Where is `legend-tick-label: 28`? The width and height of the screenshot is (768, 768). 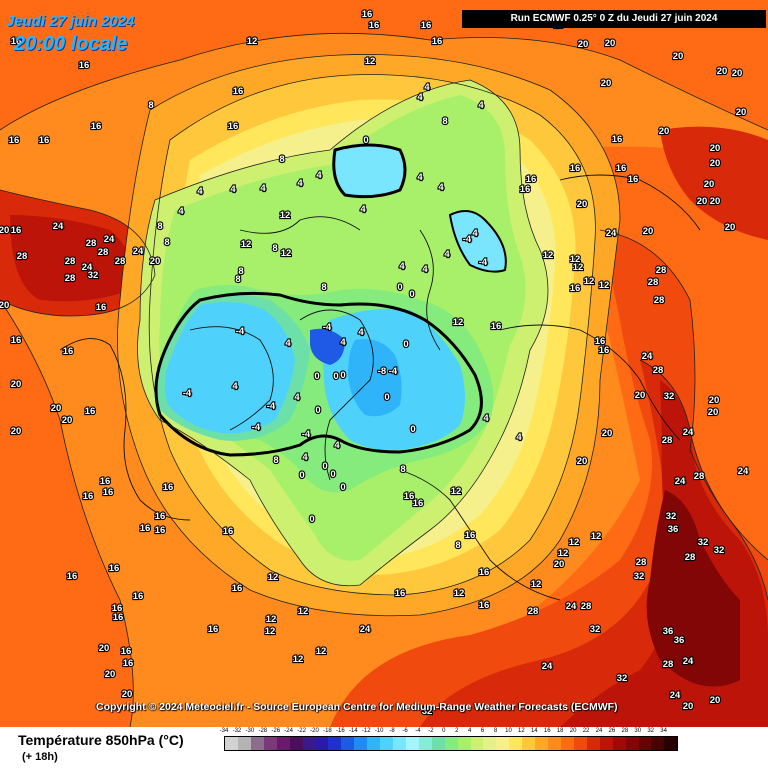
legend-tick-label: 28 is located at coordinates (625, 731).